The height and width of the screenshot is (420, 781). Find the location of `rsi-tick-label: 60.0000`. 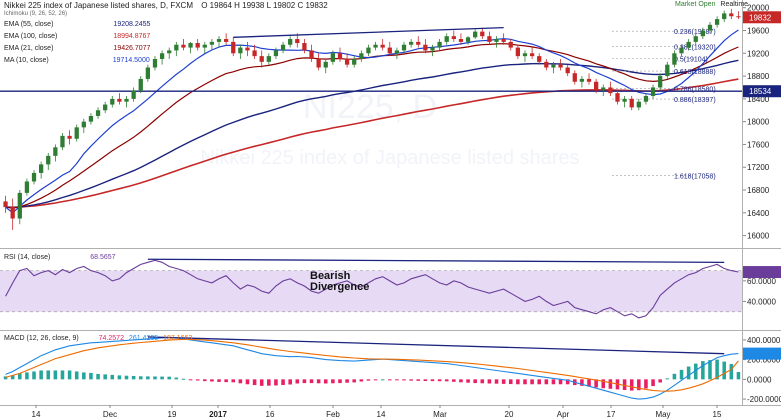

rsi-tick-label: 60.0000 is located at coordinates (761, 281).